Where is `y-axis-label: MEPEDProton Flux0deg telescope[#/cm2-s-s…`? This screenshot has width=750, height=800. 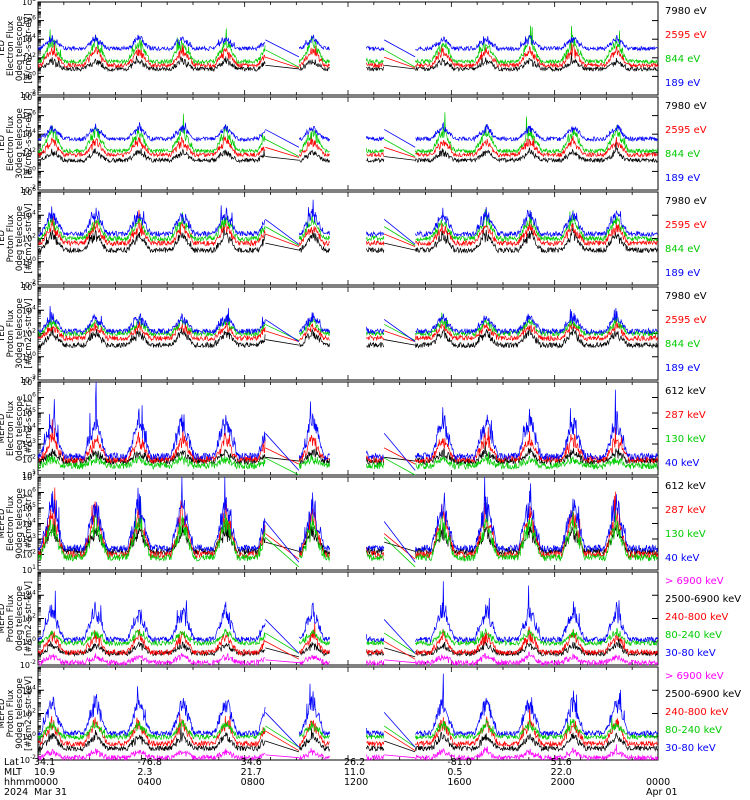 y-axis-label: MEPEDProton Flux0deg telescope[#/cm2-s-s… is located at coordinates (17, 618).